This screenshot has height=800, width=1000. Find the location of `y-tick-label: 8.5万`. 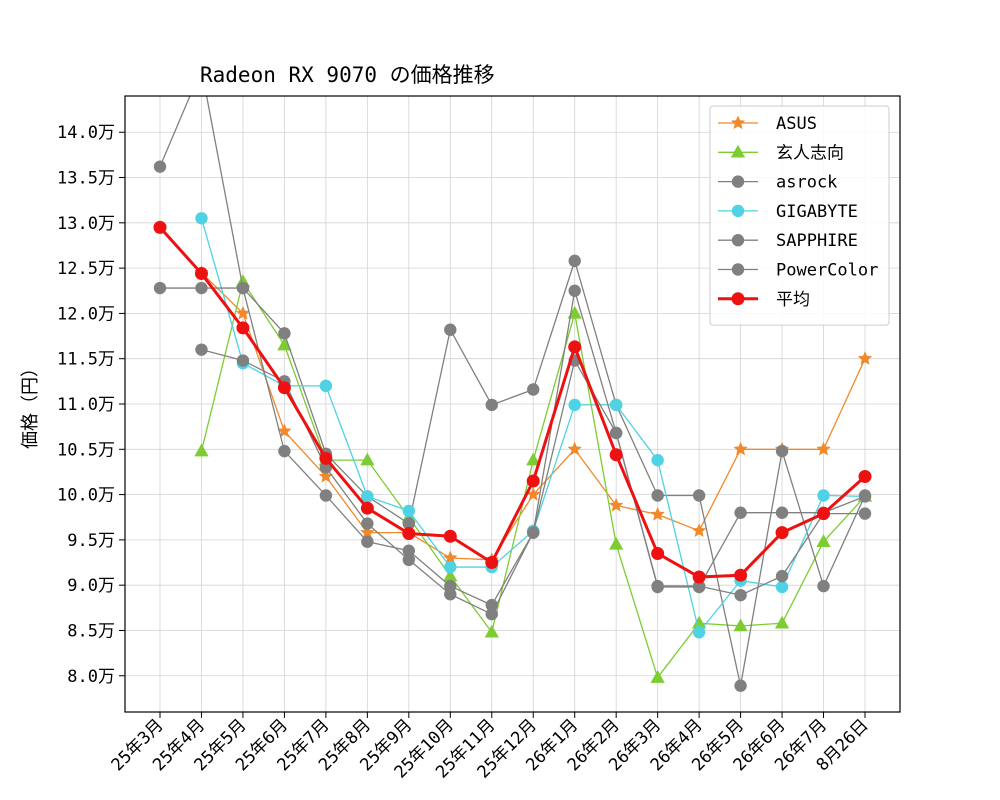

y-tick-label: 8.5万 is located at coordinates (91, 631).